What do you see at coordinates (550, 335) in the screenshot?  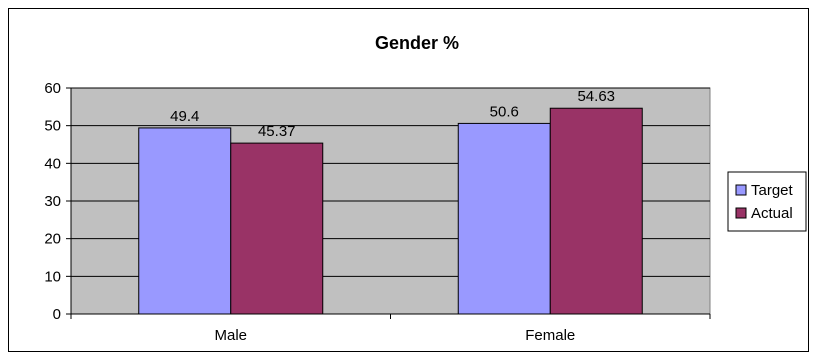 I see `x-tick-label: Female` at bounding box center [550, 335].